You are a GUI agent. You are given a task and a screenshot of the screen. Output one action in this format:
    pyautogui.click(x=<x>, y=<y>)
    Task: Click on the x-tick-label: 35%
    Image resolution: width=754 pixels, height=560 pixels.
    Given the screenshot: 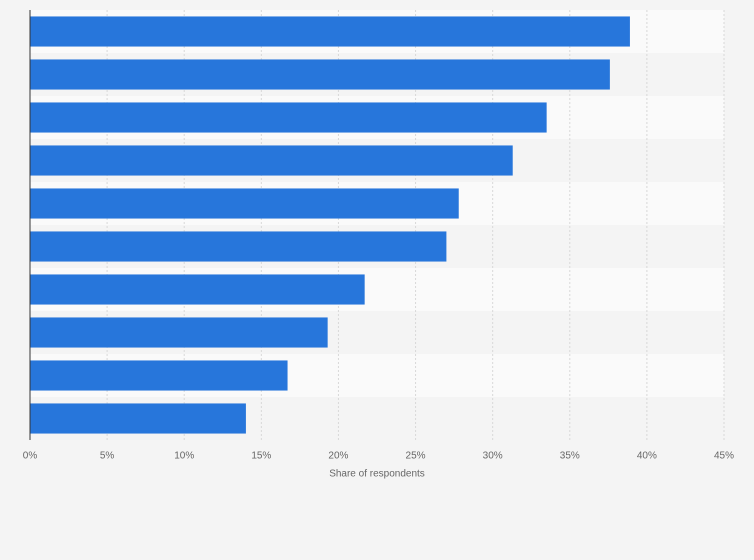 What is the action you would take?
    pyautogui.click(x=570, y=456)
    